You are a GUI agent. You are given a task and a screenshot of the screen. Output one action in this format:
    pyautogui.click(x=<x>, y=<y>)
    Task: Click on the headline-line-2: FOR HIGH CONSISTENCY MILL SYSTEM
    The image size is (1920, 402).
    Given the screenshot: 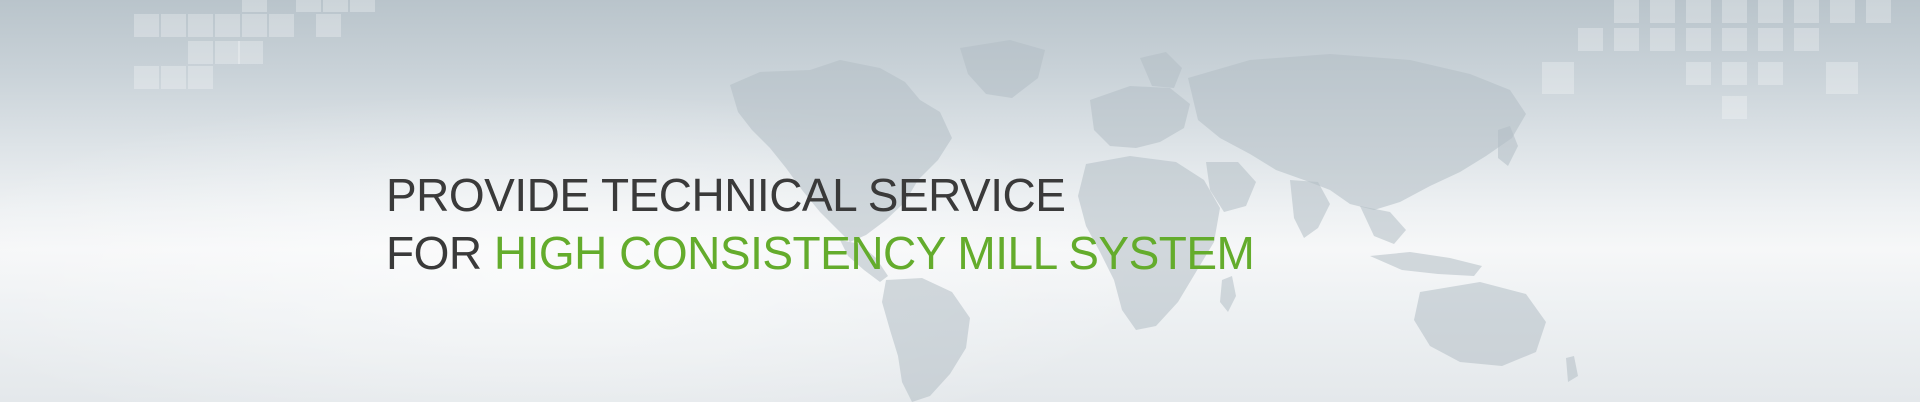 What is the action you would take?
    pyautogui.click(x=820, y=253)
    